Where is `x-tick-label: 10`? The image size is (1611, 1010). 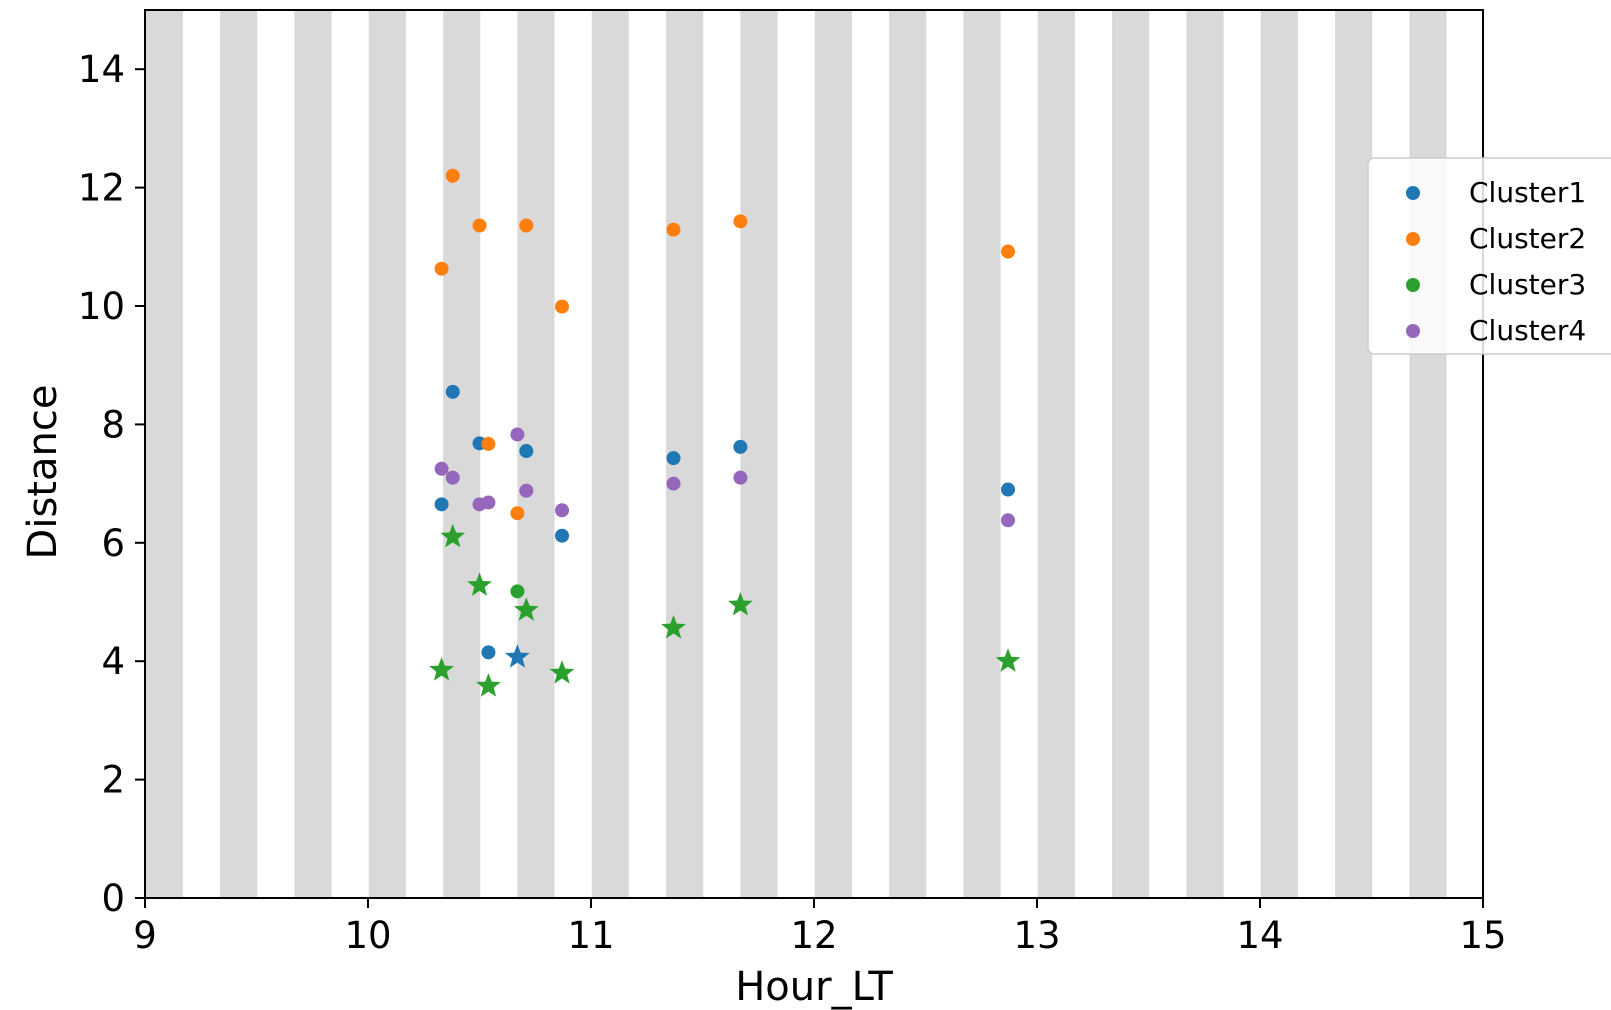 x-tick-label: 10 is located at coordinates (367, 935).